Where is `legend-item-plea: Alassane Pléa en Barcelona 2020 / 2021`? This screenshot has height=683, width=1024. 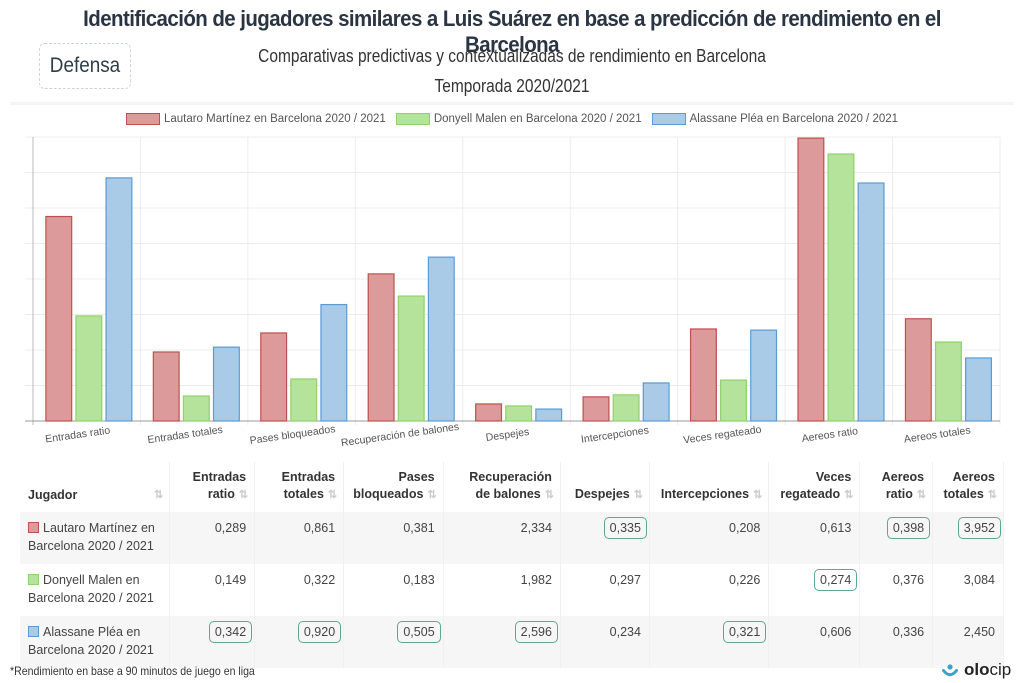 legend-item-plea: Alassane Pléa en Barcelona 2020 / 2021 is located at coordinates (774, 119).